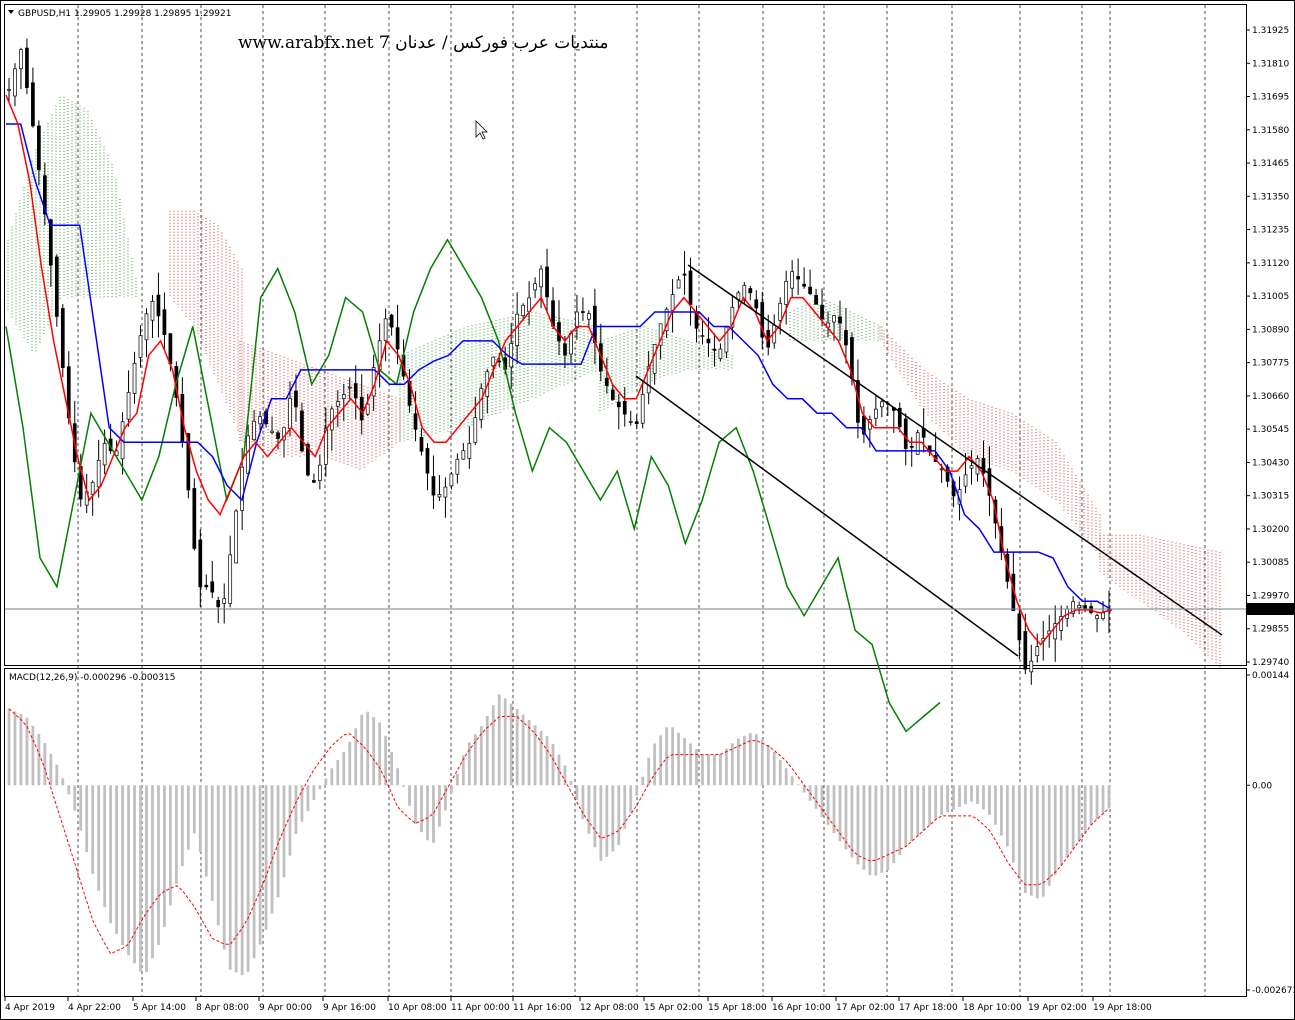  What do you see at coordinates (1122, 1008) in the screenshot?
I see `time-tick-label: 19 Apr 18:00` at bounding box center [1122, 1008].